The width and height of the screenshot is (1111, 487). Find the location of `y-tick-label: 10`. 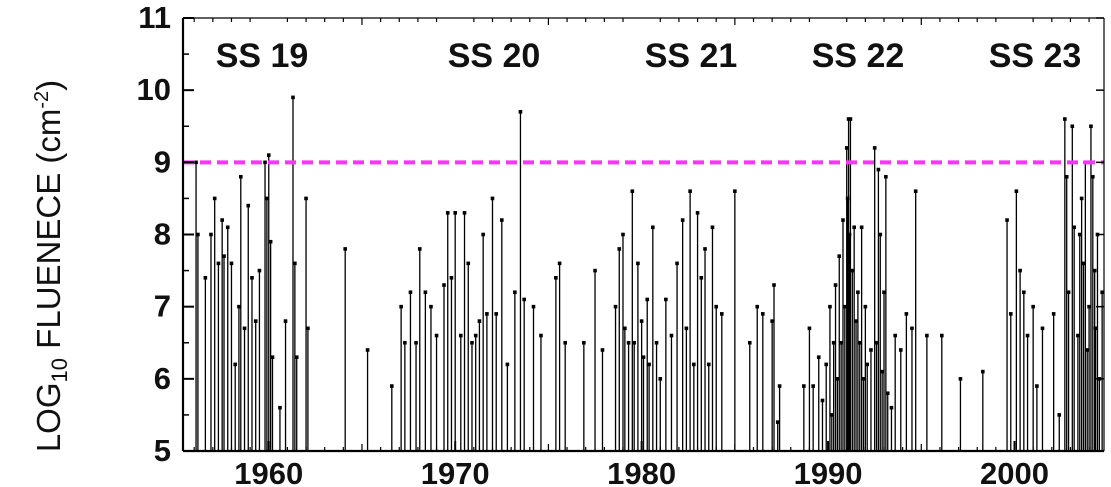

y-tick-label: 10 is located at coordinates (154, 89).